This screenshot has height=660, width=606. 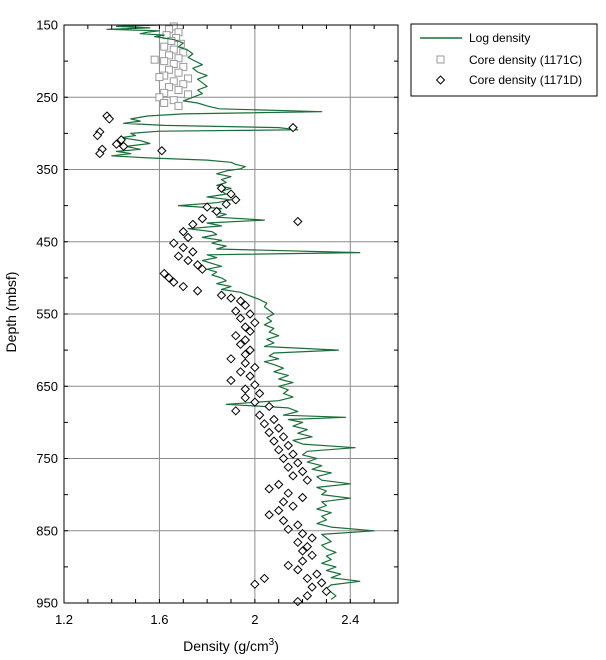 I want to click on y-tick-label: 750, so click(x=47, y=458).